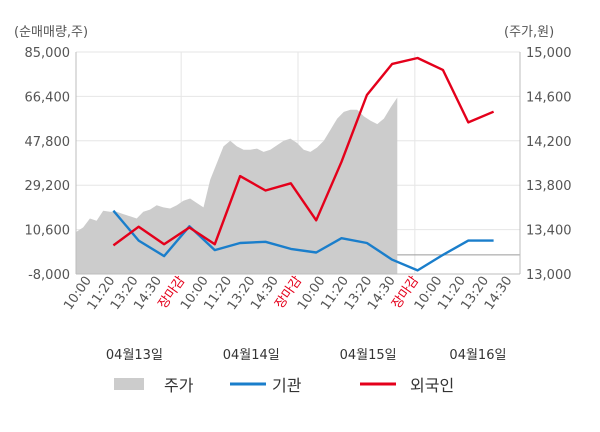 This screenshot has height=432, width=600. What do you see at coordinates (287, 385) in the screenshot?
I see `legend-label: 기관` at bounding box center [287, 385].